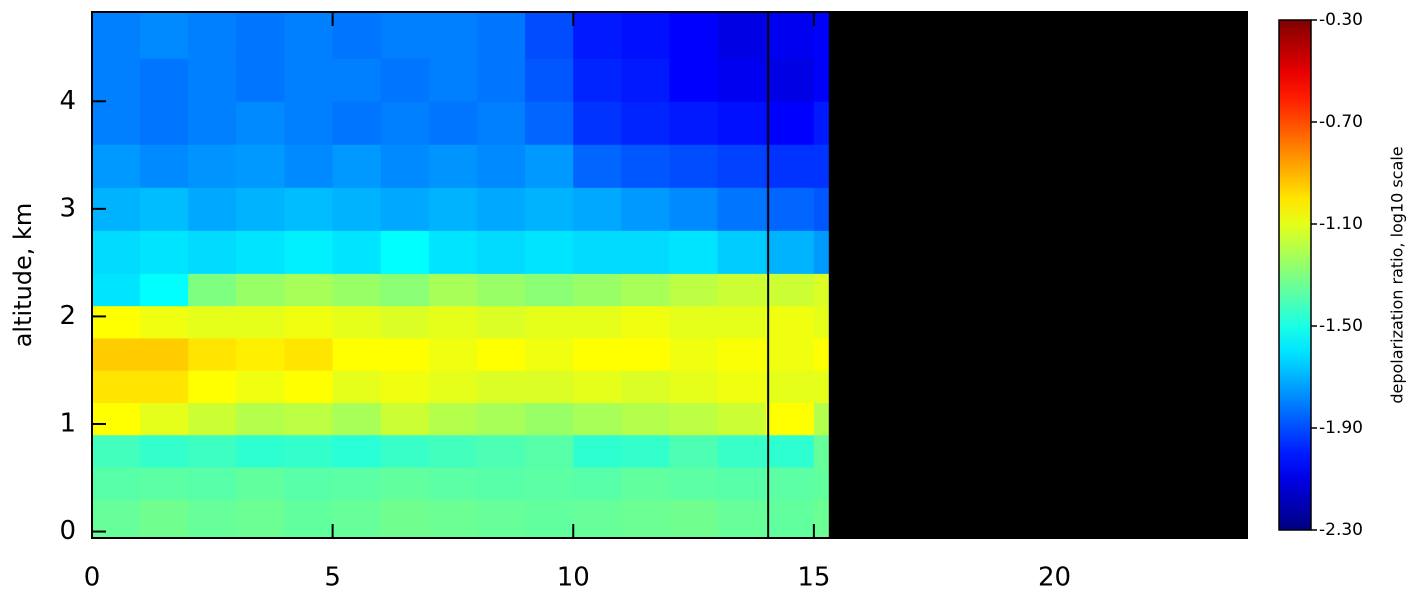 The image size is (1414, 596). What do you see at coordinates (1397, 274) in the screenshot?
I see `colorbar-label: depolarization ratio, log10 scale` at bounding box center [1397, 274].